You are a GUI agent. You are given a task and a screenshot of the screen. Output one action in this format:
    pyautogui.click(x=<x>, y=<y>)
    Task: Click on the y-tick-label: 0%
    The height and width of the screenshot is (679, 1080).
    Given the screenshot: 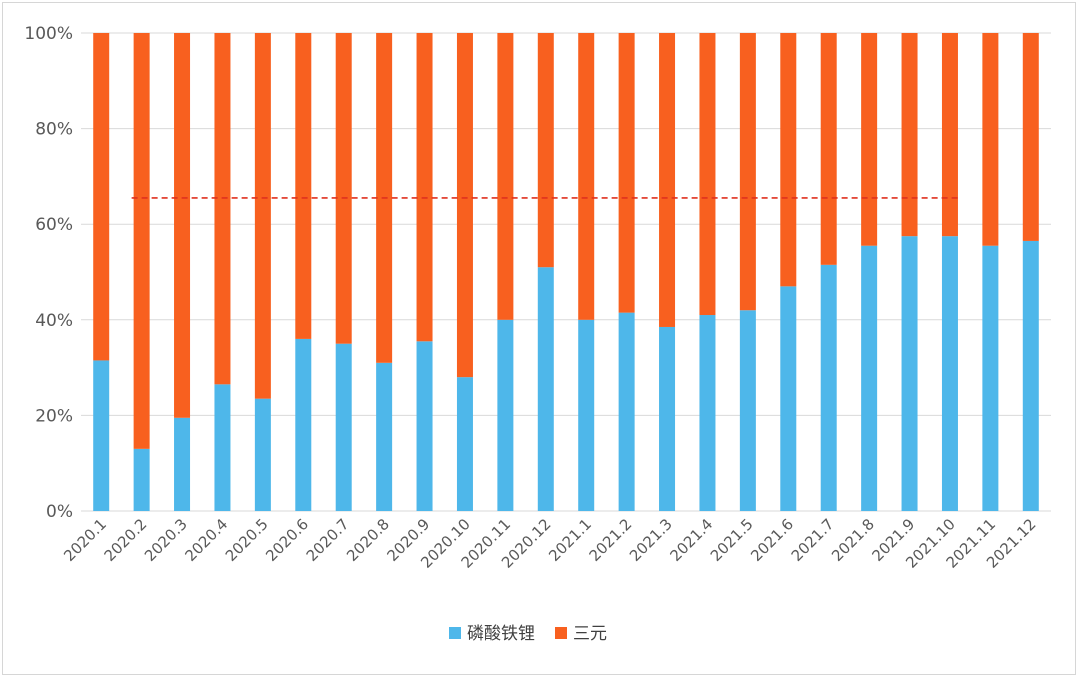 What is the action you would take?
    pyautogui.click(x=59, y=512)
    